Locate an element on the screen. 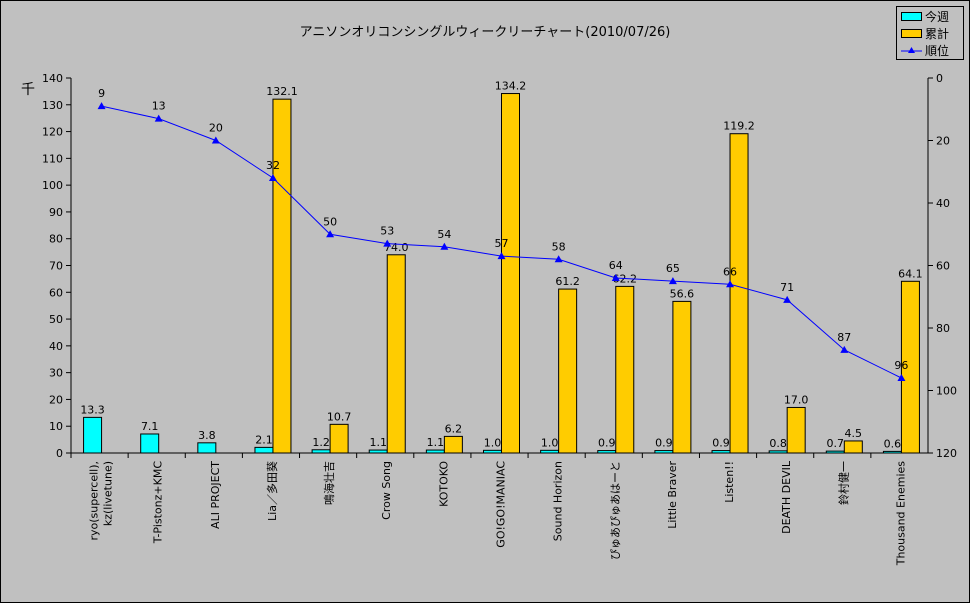 The height and width of the screenshot is (603, 970). x-tick-label: ぴゅあぴゅあはーと is located at coordinates (615, 510).